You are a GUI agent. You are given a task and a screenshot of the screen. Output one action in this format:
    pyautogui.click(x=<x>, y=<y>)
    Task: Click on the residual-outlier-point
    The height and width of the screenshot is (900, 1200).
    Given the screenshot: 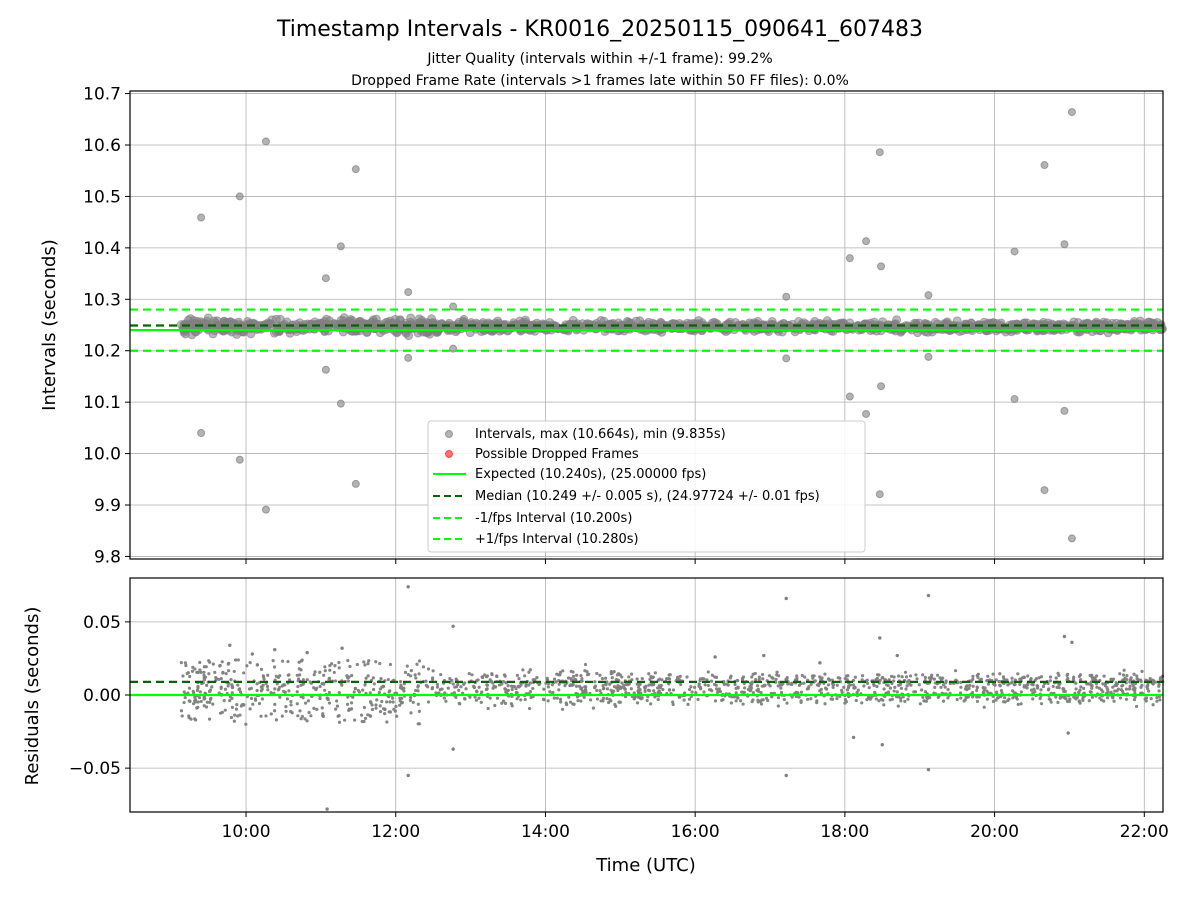 What is the action you would take?
    pyautogui.click(x=307, y=652)
    